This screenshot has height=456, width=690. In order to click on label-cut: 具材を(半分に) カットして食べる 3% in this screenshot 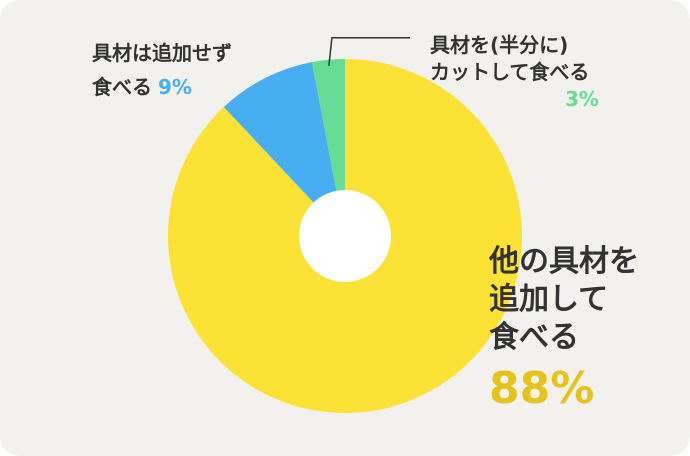, I will do `click(514, 72)`.